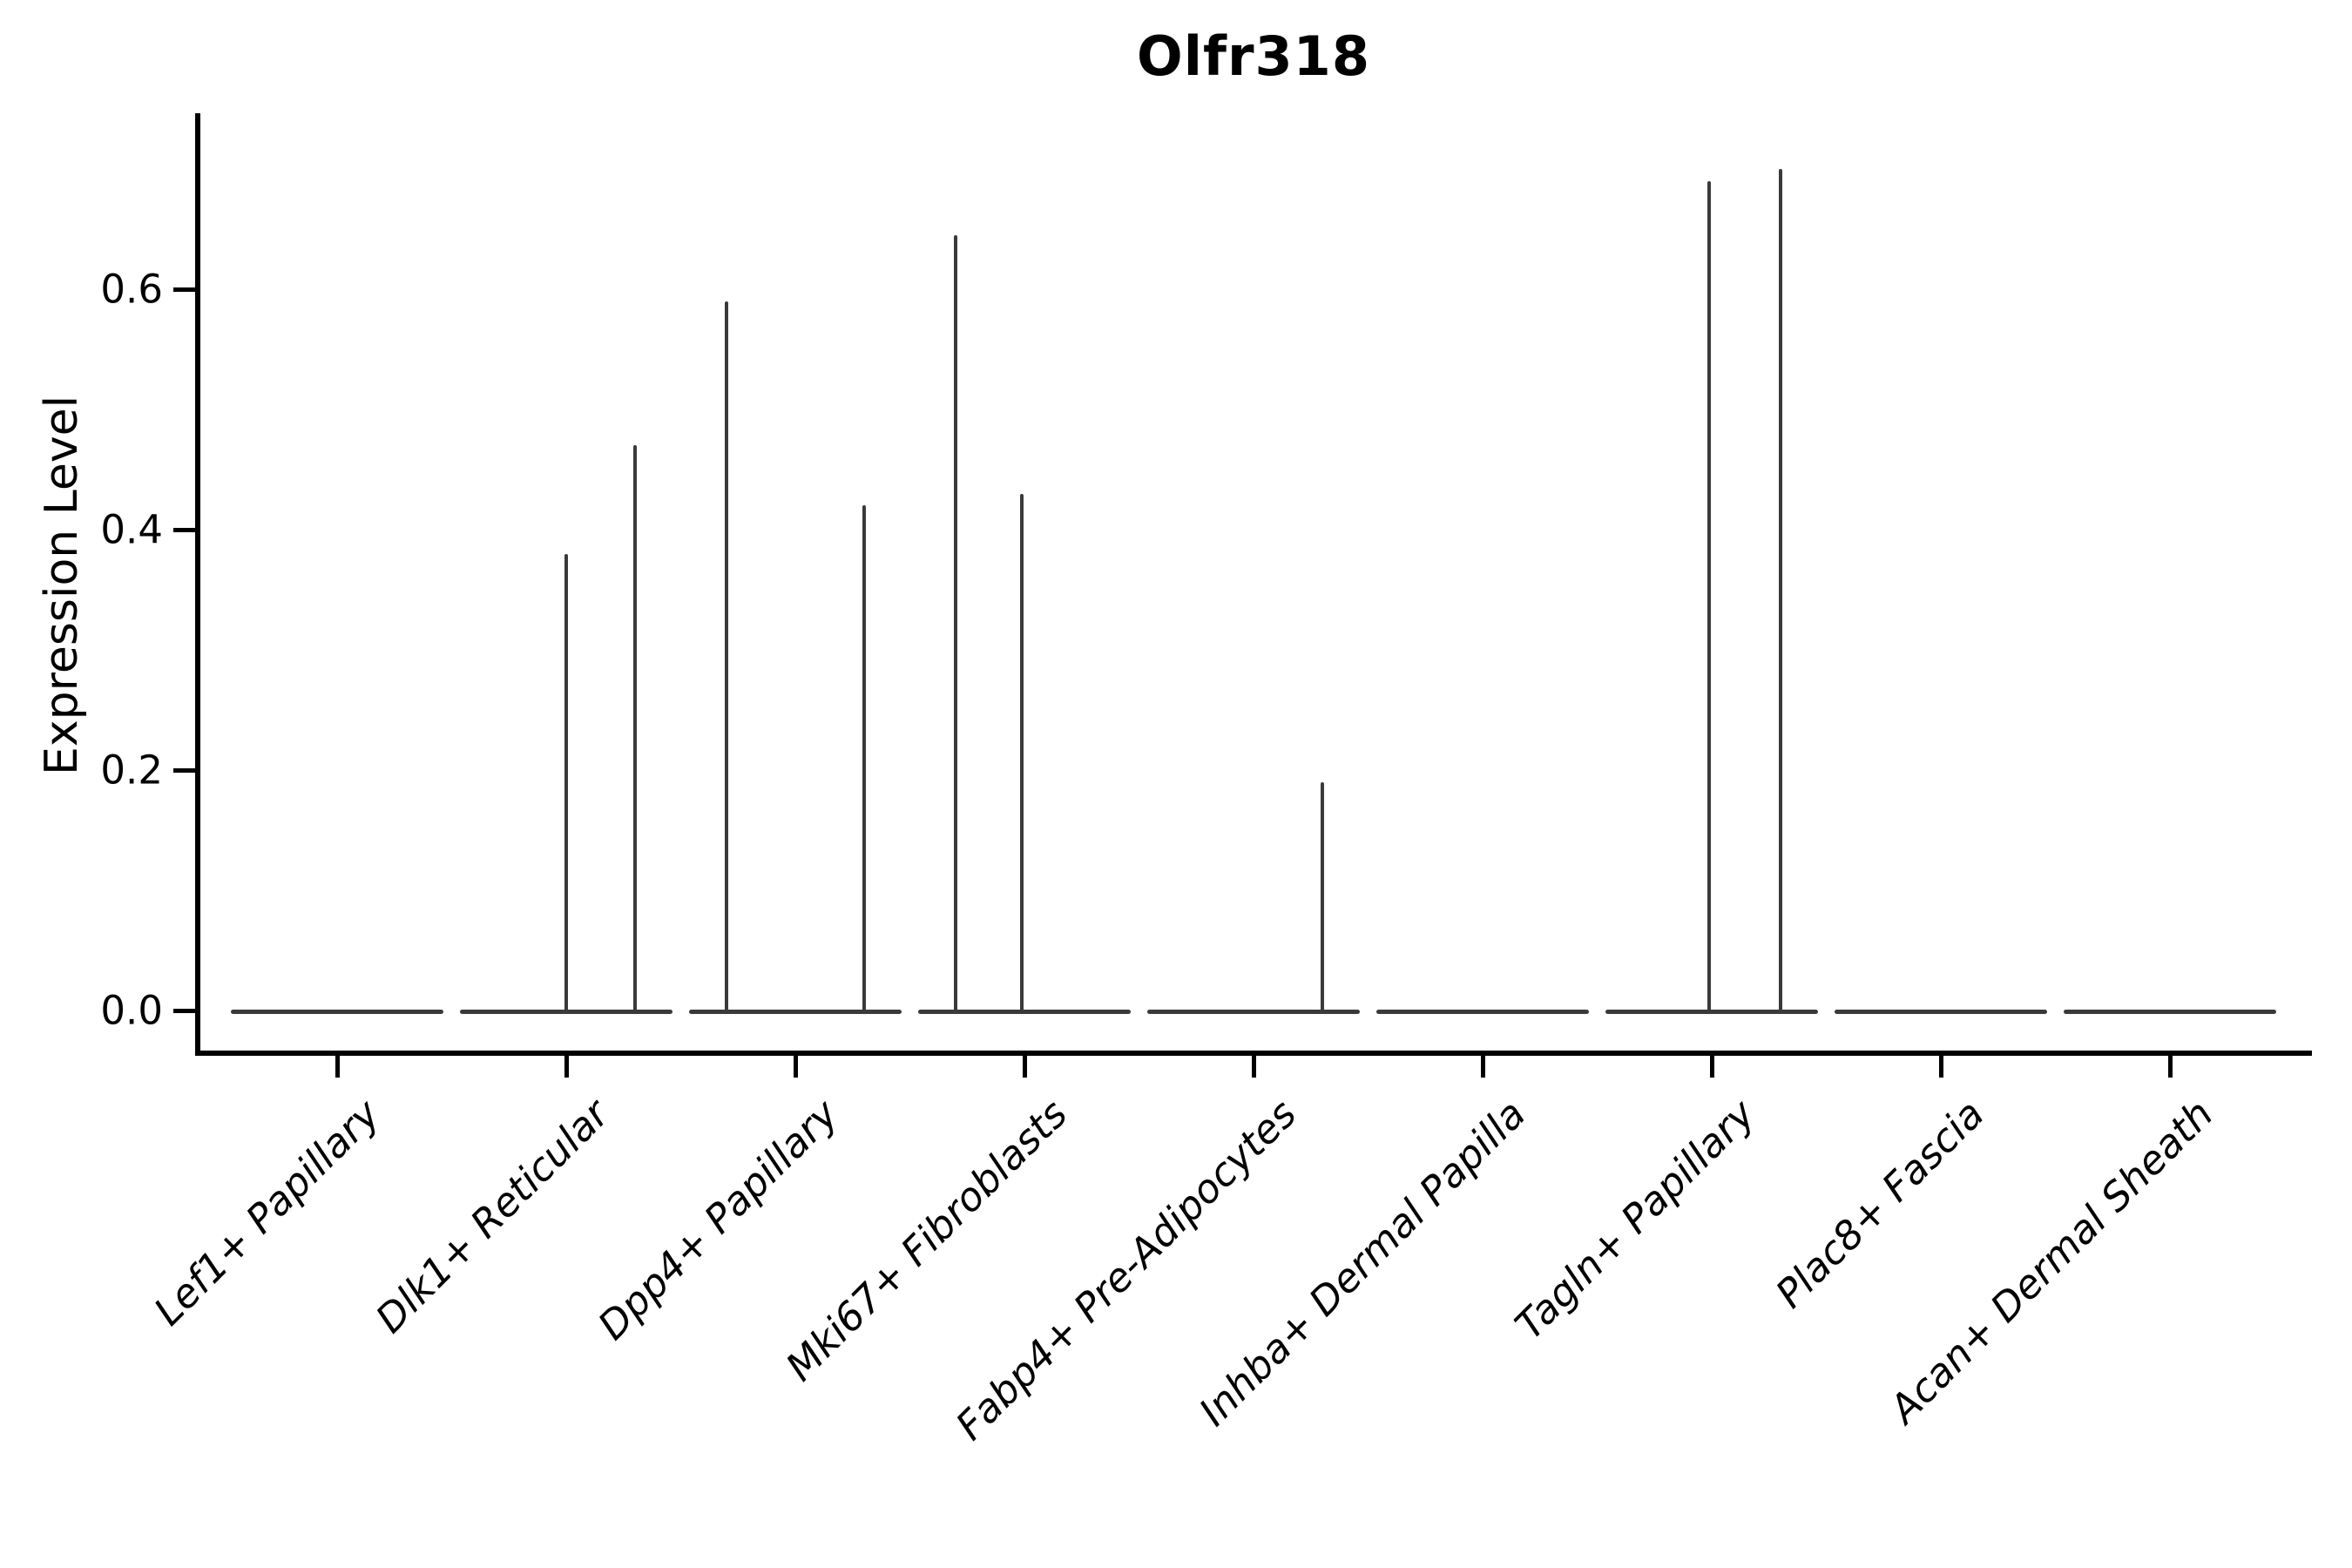 This screenshot has height=1568, width=2352. What do you see at coordinates (131, 529) in the screenshot?
I see `y-tick-label: 0.4` at bounding box center [131, 529].